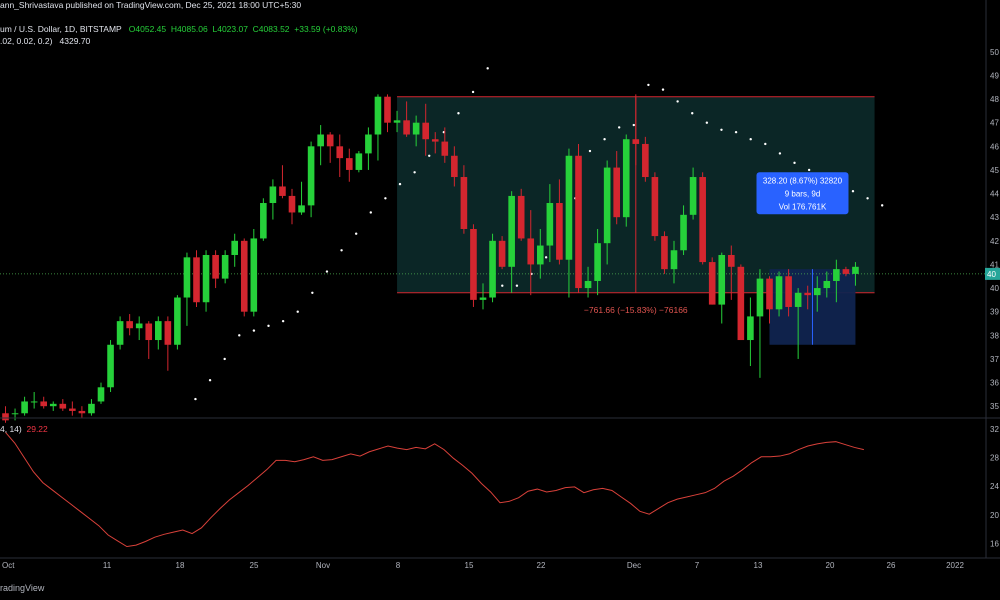 Image resolution: width=1000 pixels, height=600 pixels. Describe the element at coordinates (22, 588) in the screenshot. I see `footer-text: radingView` at that location.